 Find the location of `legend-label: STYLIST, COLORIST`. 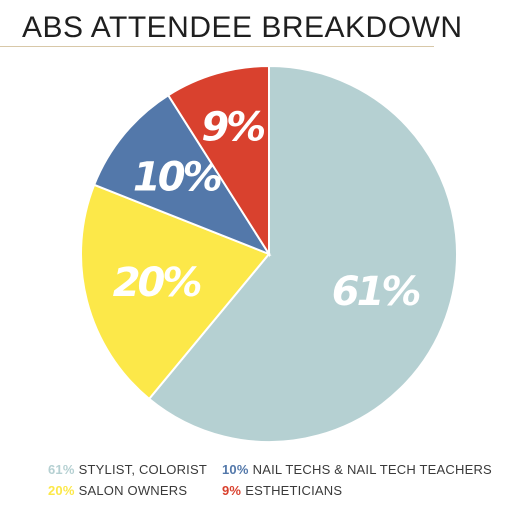

legend-label: STYLIST, COLORIST is located at coordinates (142, 469).